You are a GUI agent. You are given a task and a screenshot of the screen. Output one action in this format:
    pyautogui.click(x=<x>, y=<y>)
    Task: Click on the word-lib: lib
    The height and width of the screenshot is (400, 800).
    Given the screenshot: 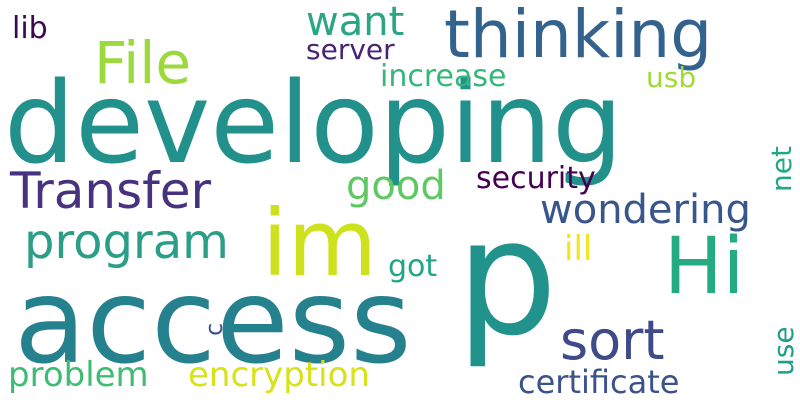 What is the action you would take?
    pyautogui.click(x=30, y=28)
    